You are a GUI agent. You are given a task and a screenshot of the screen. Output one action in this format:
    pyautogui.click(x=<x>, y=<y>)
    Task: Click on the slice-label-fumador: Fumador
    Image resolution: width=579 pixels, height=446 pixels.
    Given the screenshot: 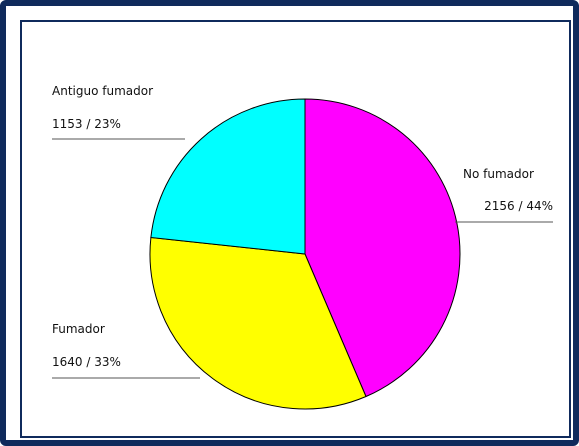 What is the action you would take?
    pyautogui.click(x=78, y=329)
    